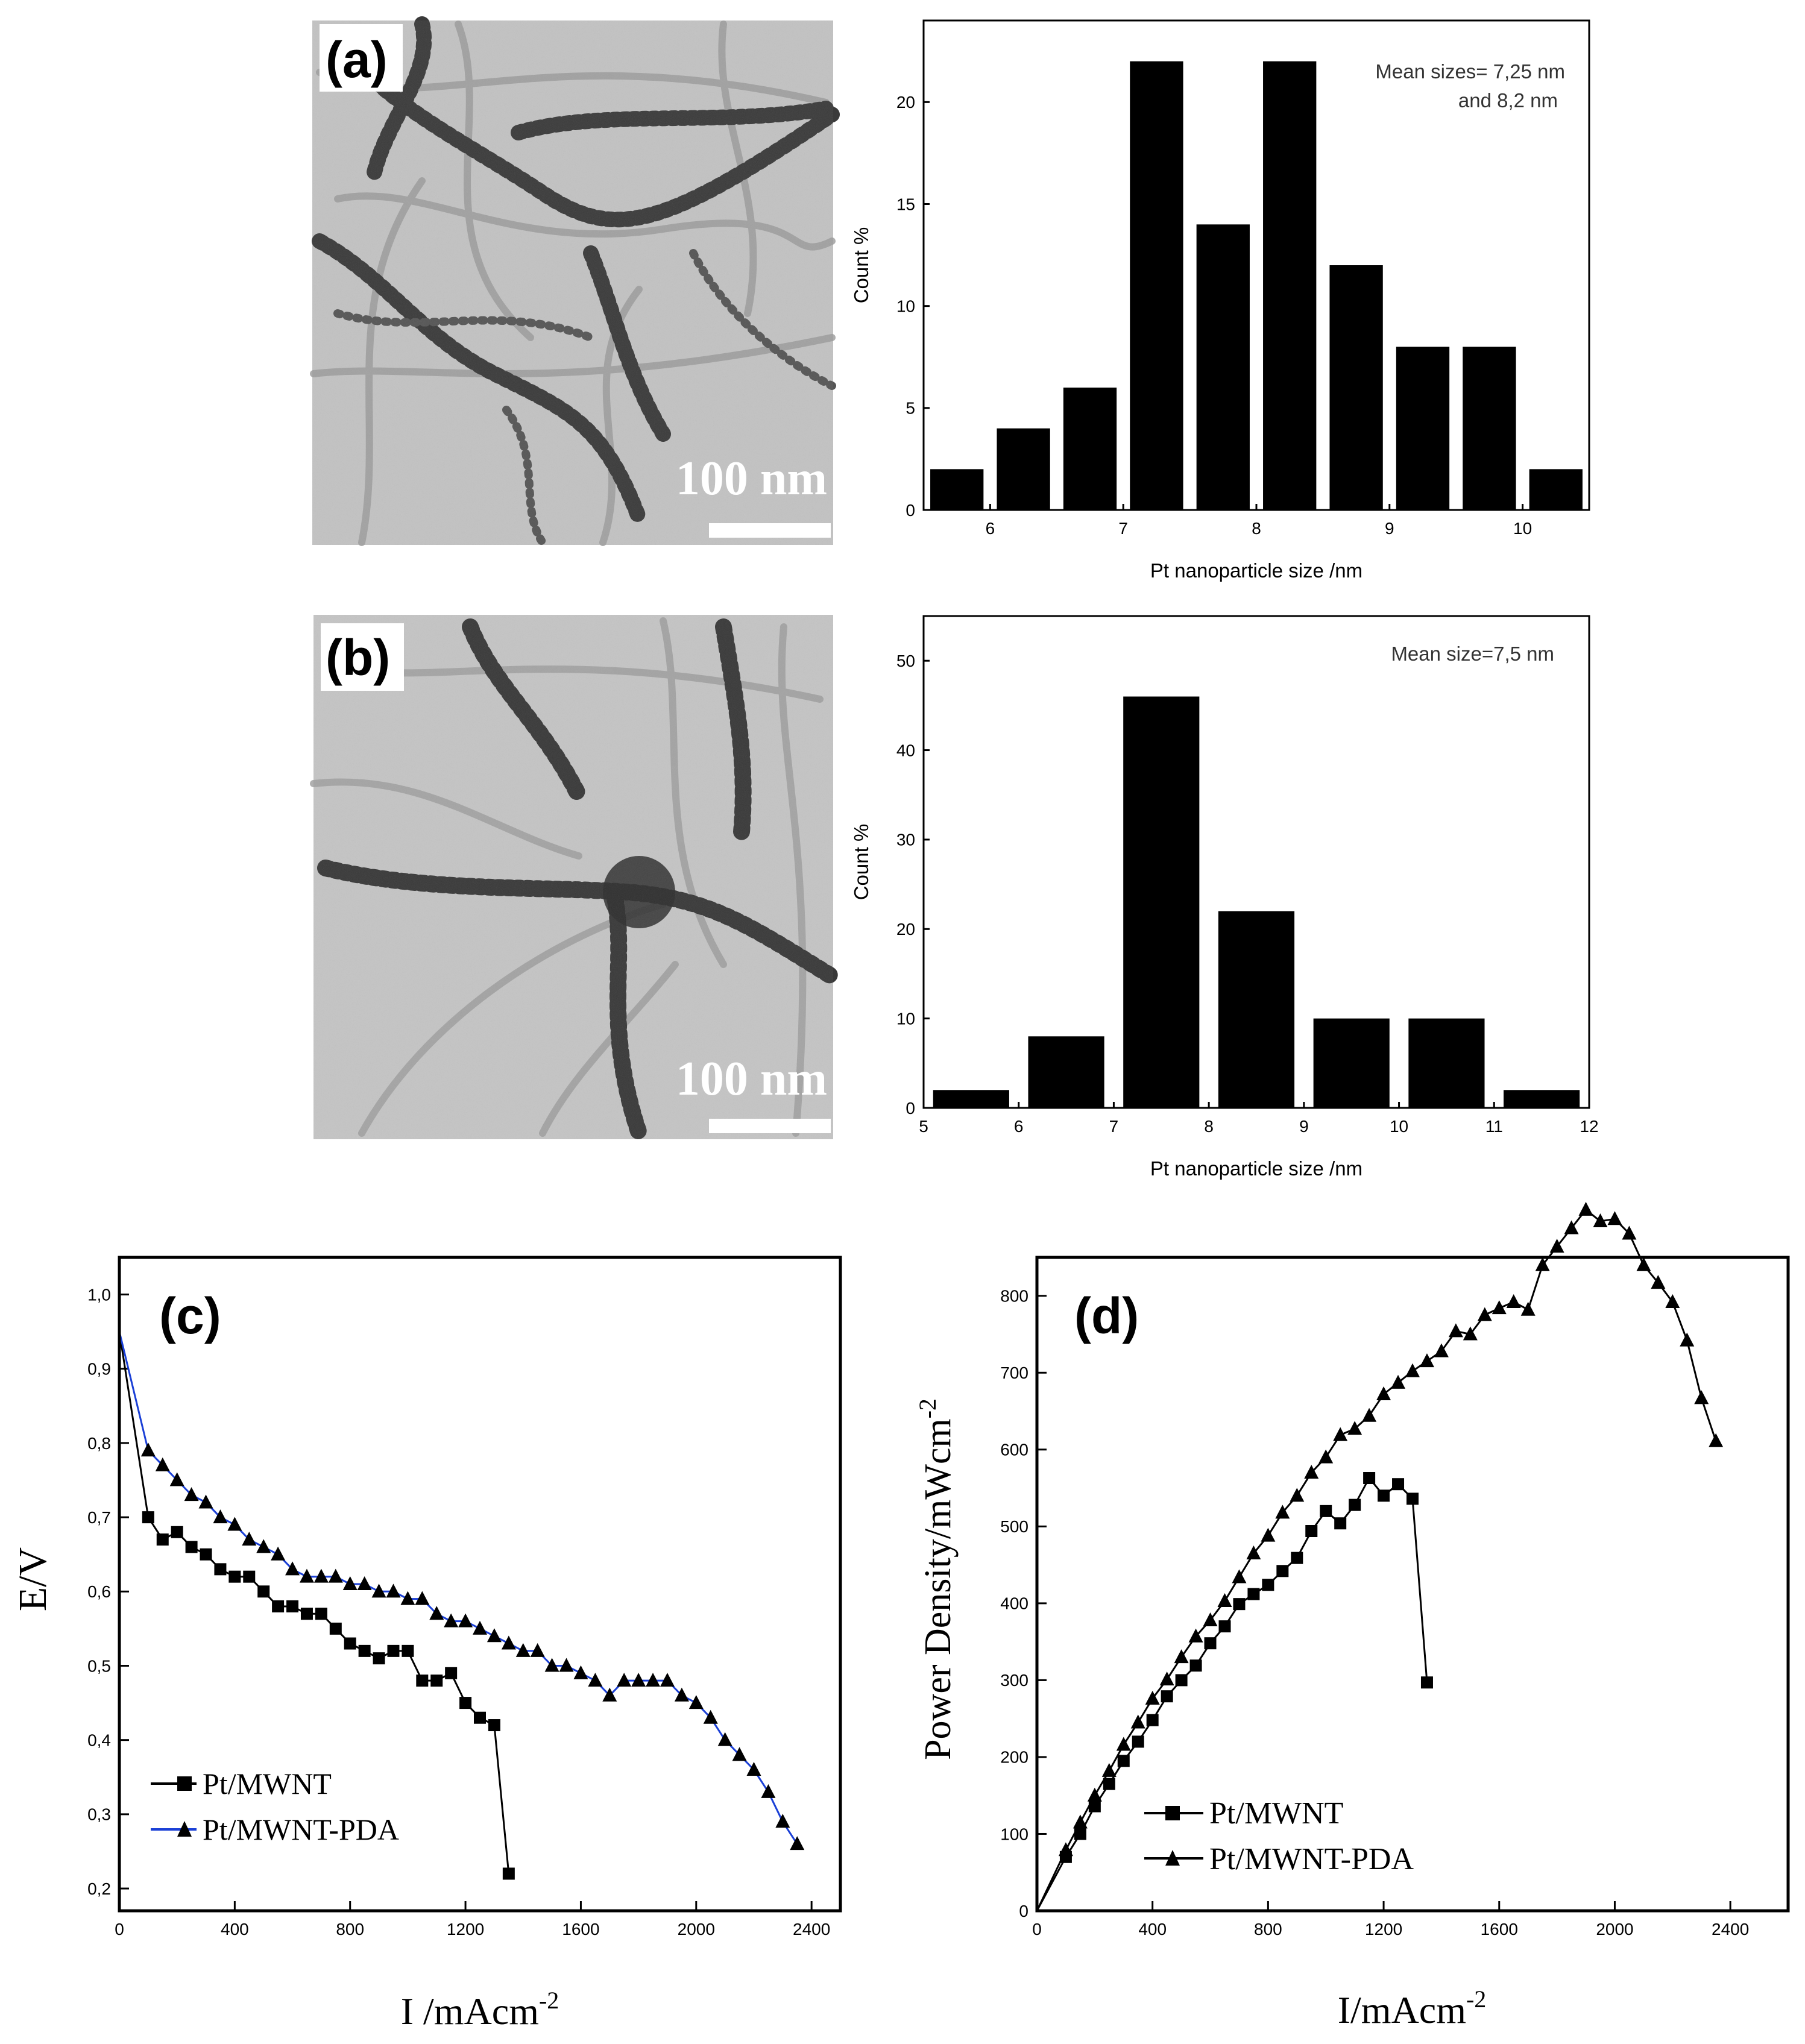  Describe the element at coordinates (1019, 1126) in the screenshot. I see `histogram-b-xtick-label-1: 6` at that location.